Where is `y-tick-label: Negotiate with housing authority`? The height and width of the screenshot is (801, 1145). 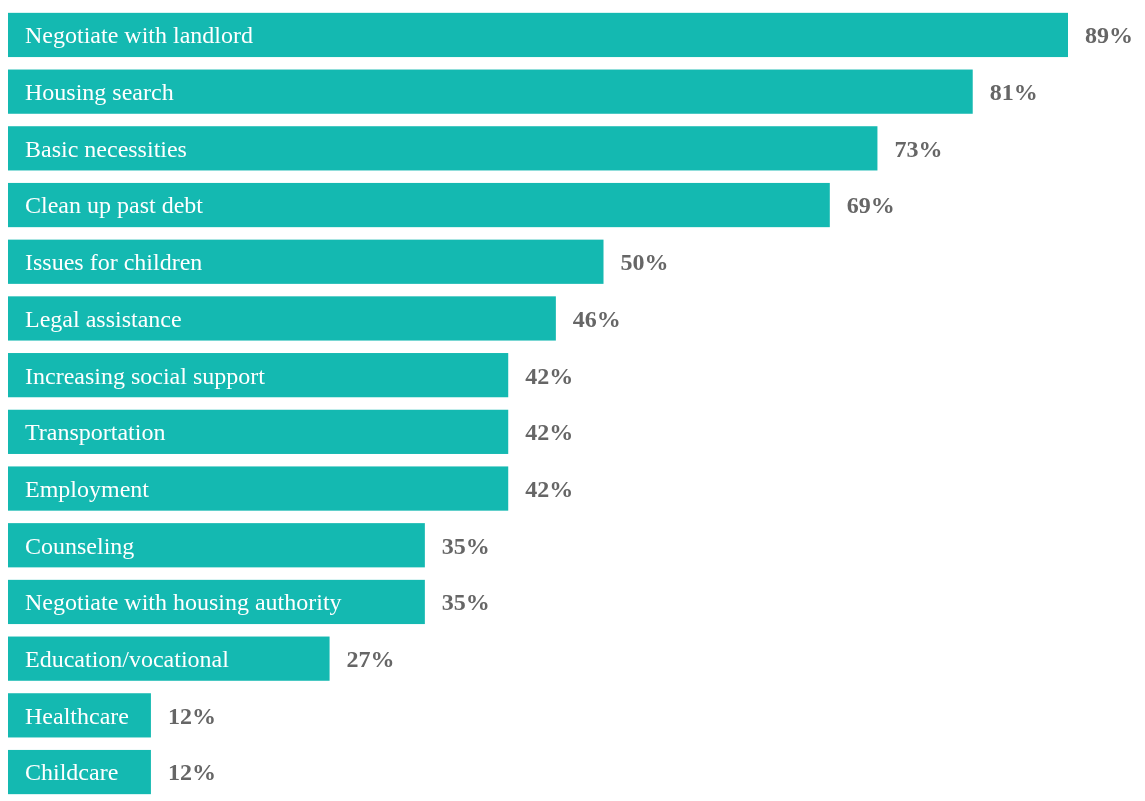 y-tick-label: Negotiate with housing authority is located at coordinates (183, 602).